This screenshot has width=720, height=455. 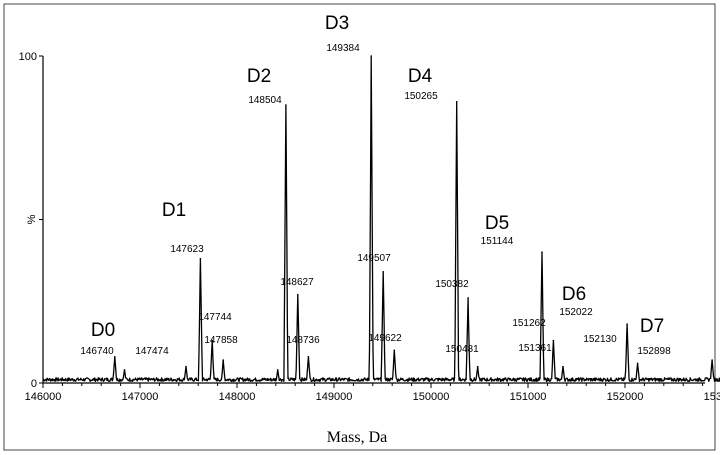 I want to click on peak-label: 152130, so click(x=600, y=339).